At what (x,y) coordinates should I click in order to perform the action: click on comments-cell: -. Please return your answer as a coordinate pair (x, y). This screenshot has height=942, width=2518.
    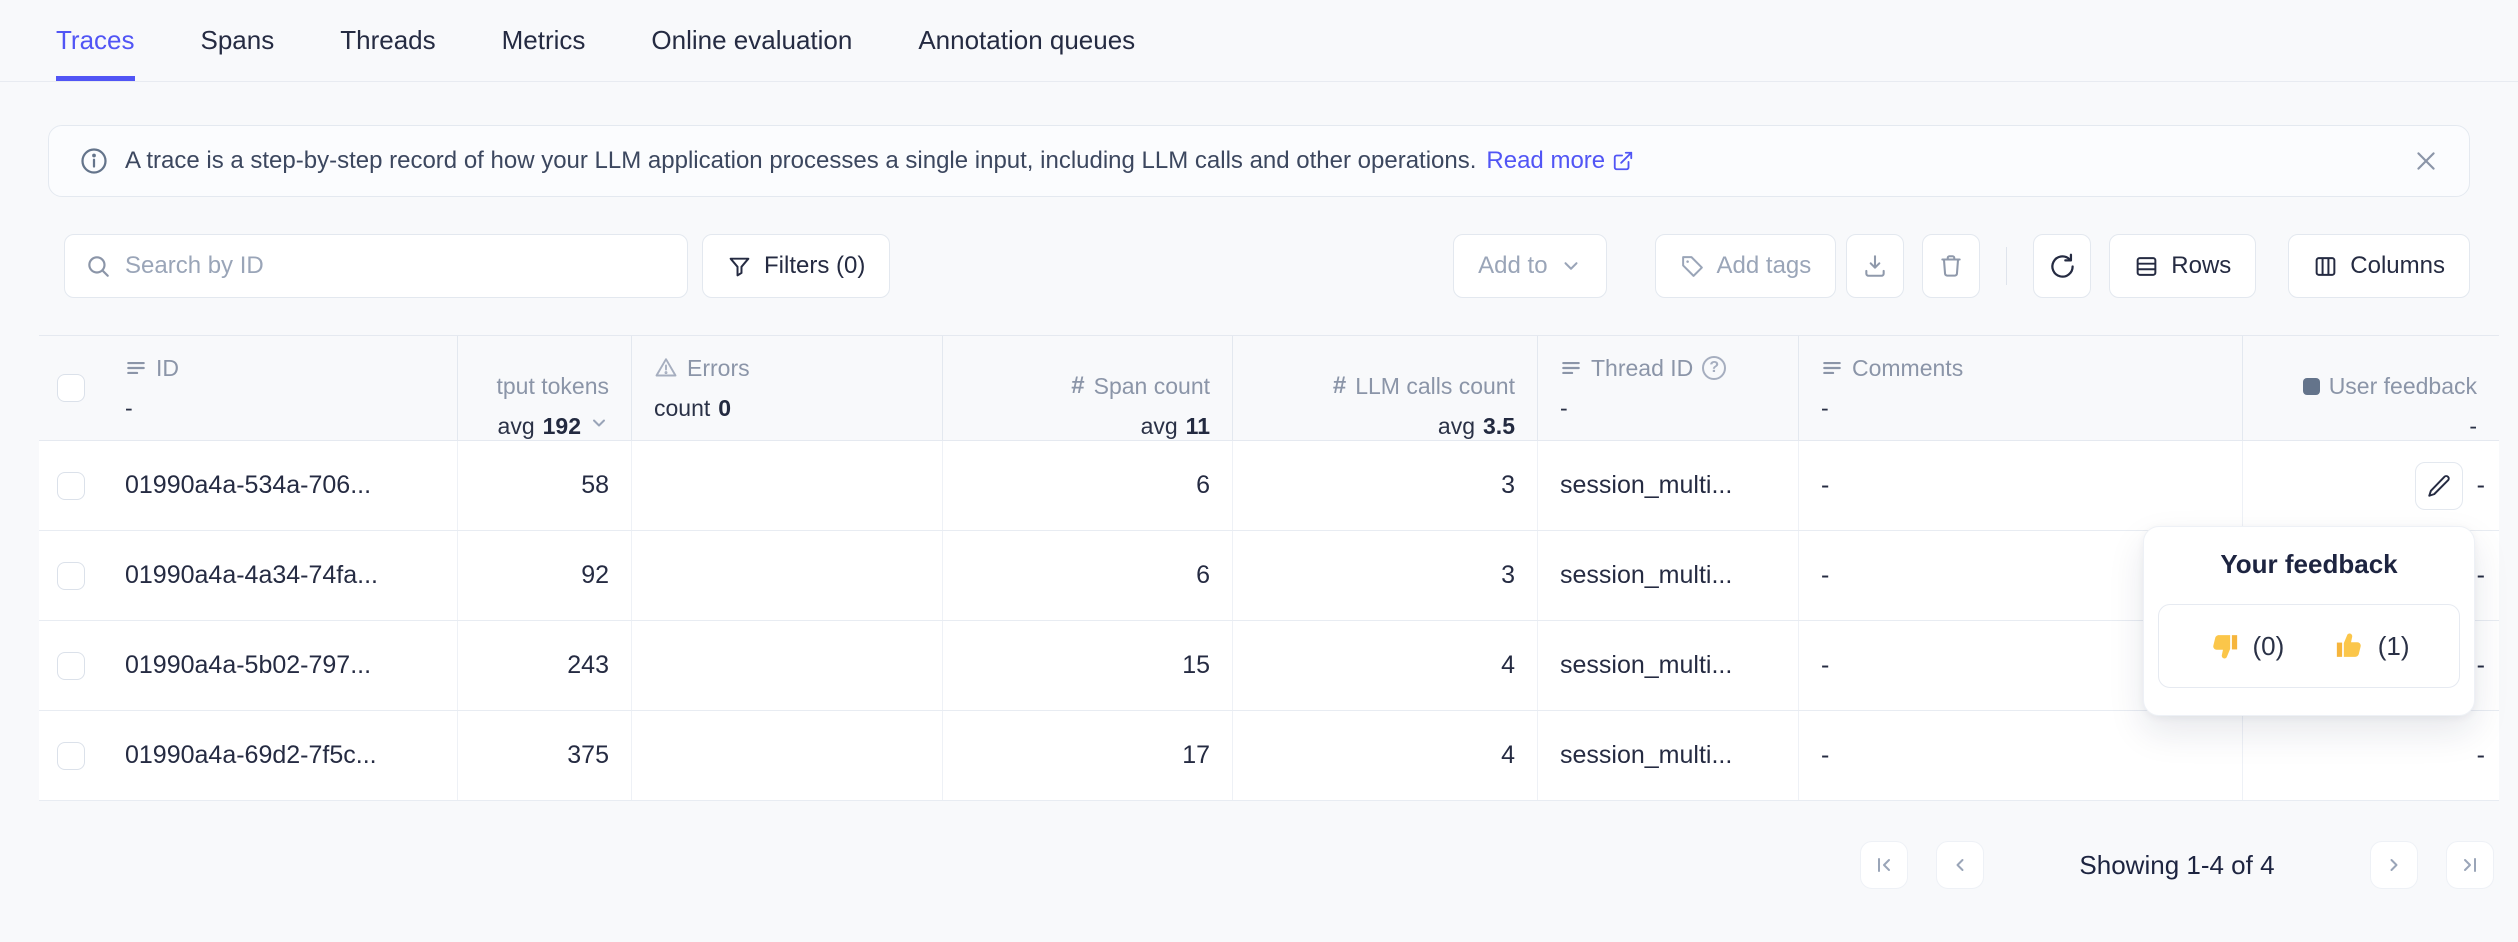
    Looking at the image, I should click on (2021, 485).